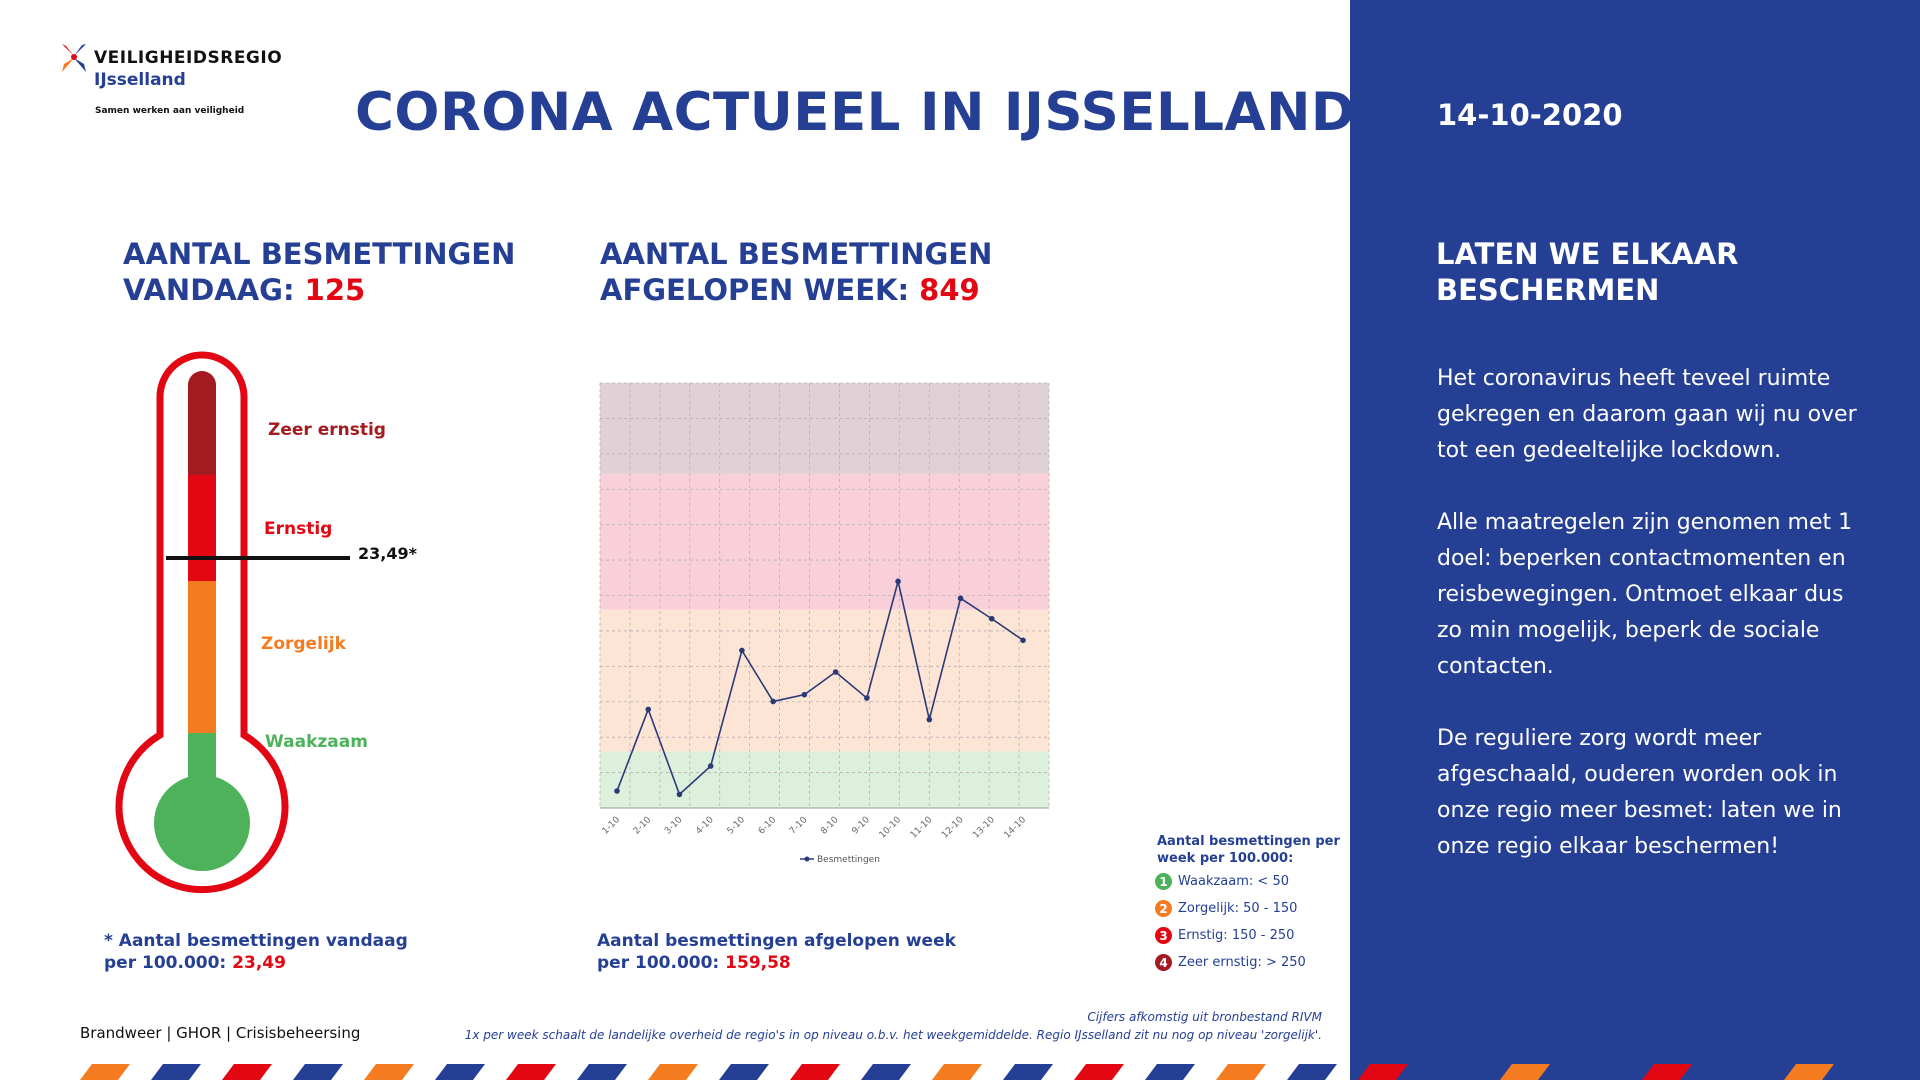  I want to click on x-tick-label: 6-10, so click(768, 826).